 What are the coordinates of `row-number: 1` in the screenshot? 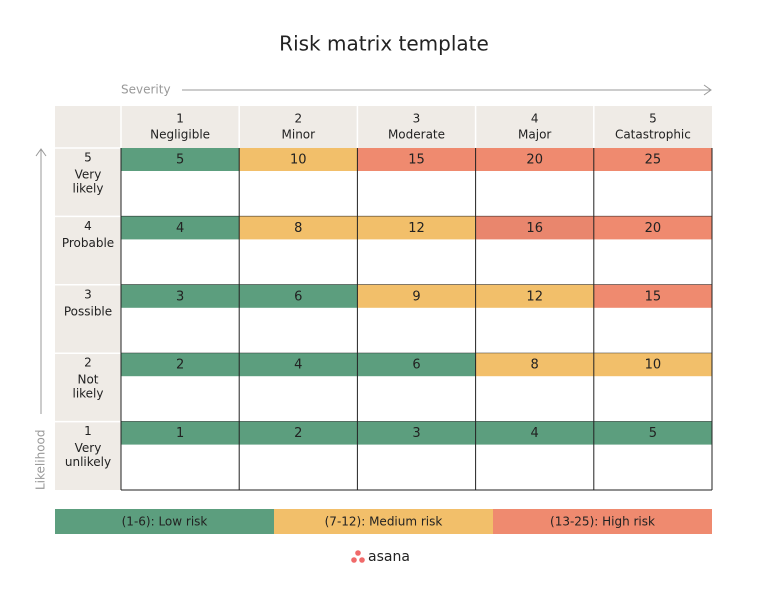 It's located at (88, 431).